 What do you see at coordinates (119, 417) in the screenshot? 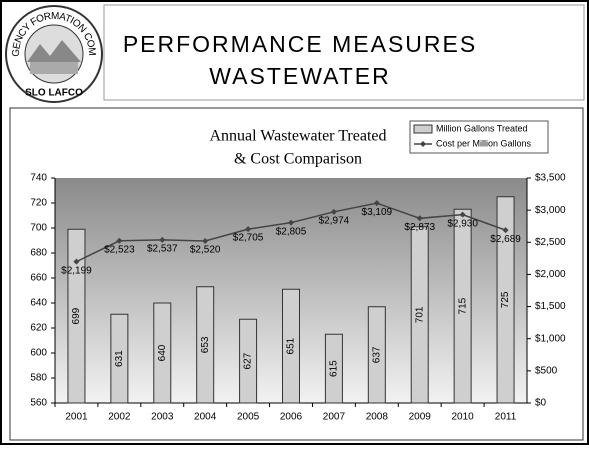
I see `x-tick-label: 2002` at bounding box center [119, 417].